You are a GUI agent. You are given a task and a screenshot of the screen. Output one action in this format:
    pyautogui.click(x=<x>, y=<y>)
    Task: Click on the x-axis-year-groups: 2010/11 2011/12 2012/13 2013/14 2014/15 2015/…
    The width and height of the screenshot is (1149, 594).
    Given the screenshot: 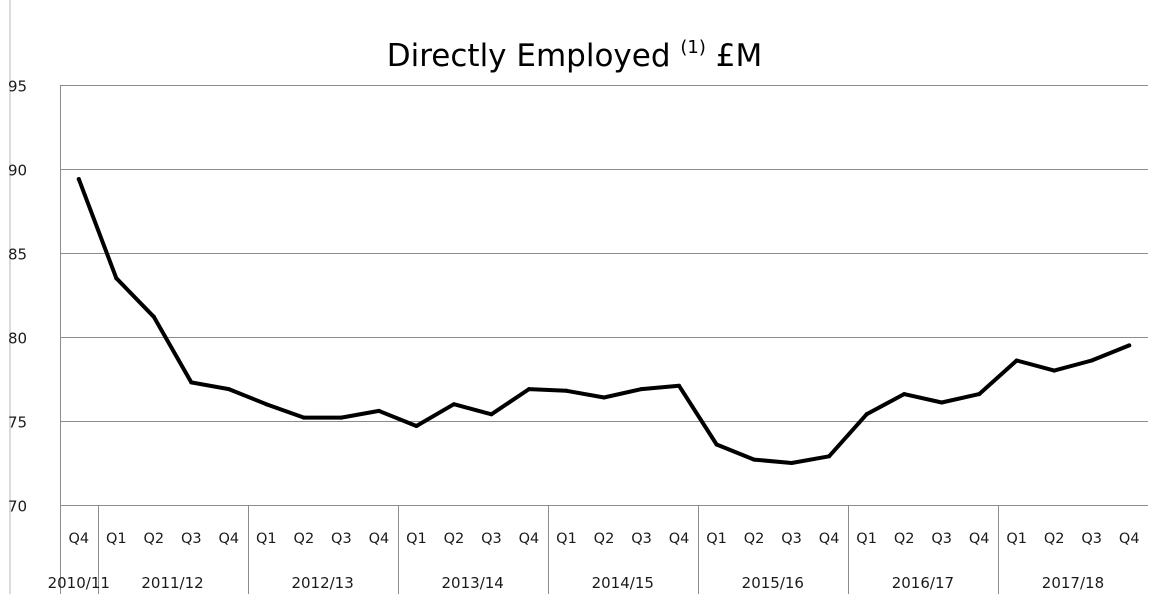 What is the action you would take?
    pyautogui.click(x=576, y=549)
    